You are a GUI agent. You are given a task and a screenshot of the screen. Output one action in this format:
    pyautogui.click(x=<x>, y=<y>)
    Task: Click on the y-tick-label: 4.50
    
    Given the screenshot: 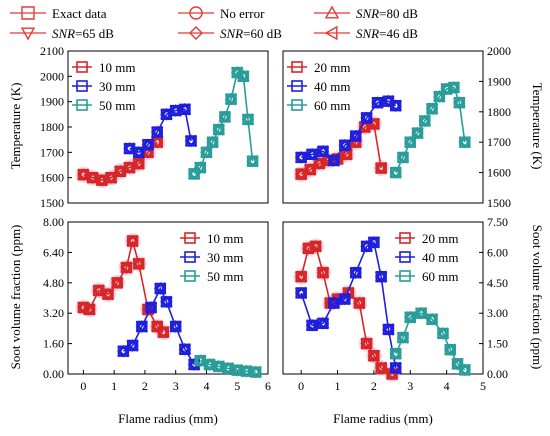 What is the action you would take?
    pyautogui.click(x=497, y=283)
    